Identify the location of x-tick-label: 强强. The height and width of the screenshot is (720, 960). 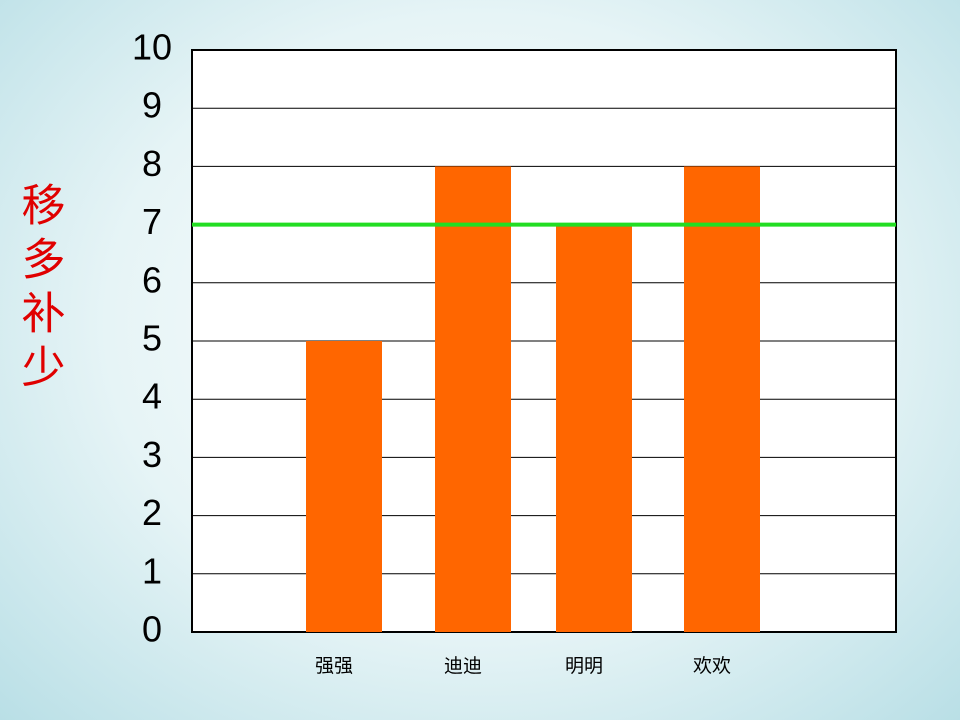
(334, 666).